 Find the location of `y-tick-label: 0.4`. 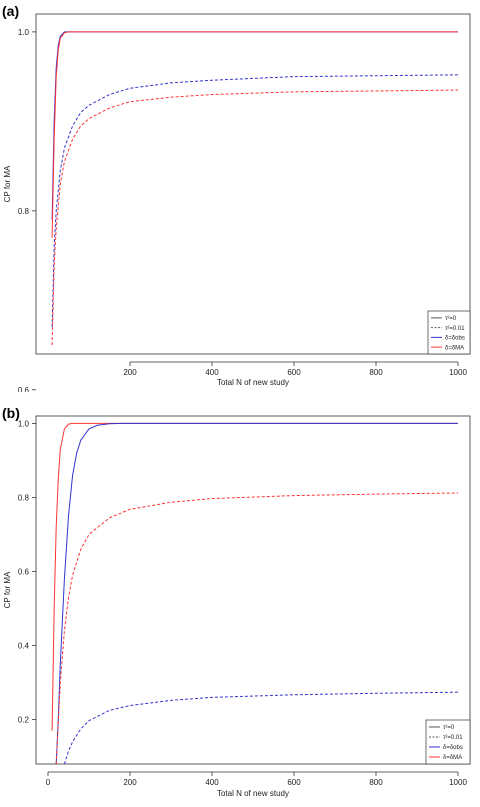

y-tick-label: 0.4 is located at coordinates (24, 646).